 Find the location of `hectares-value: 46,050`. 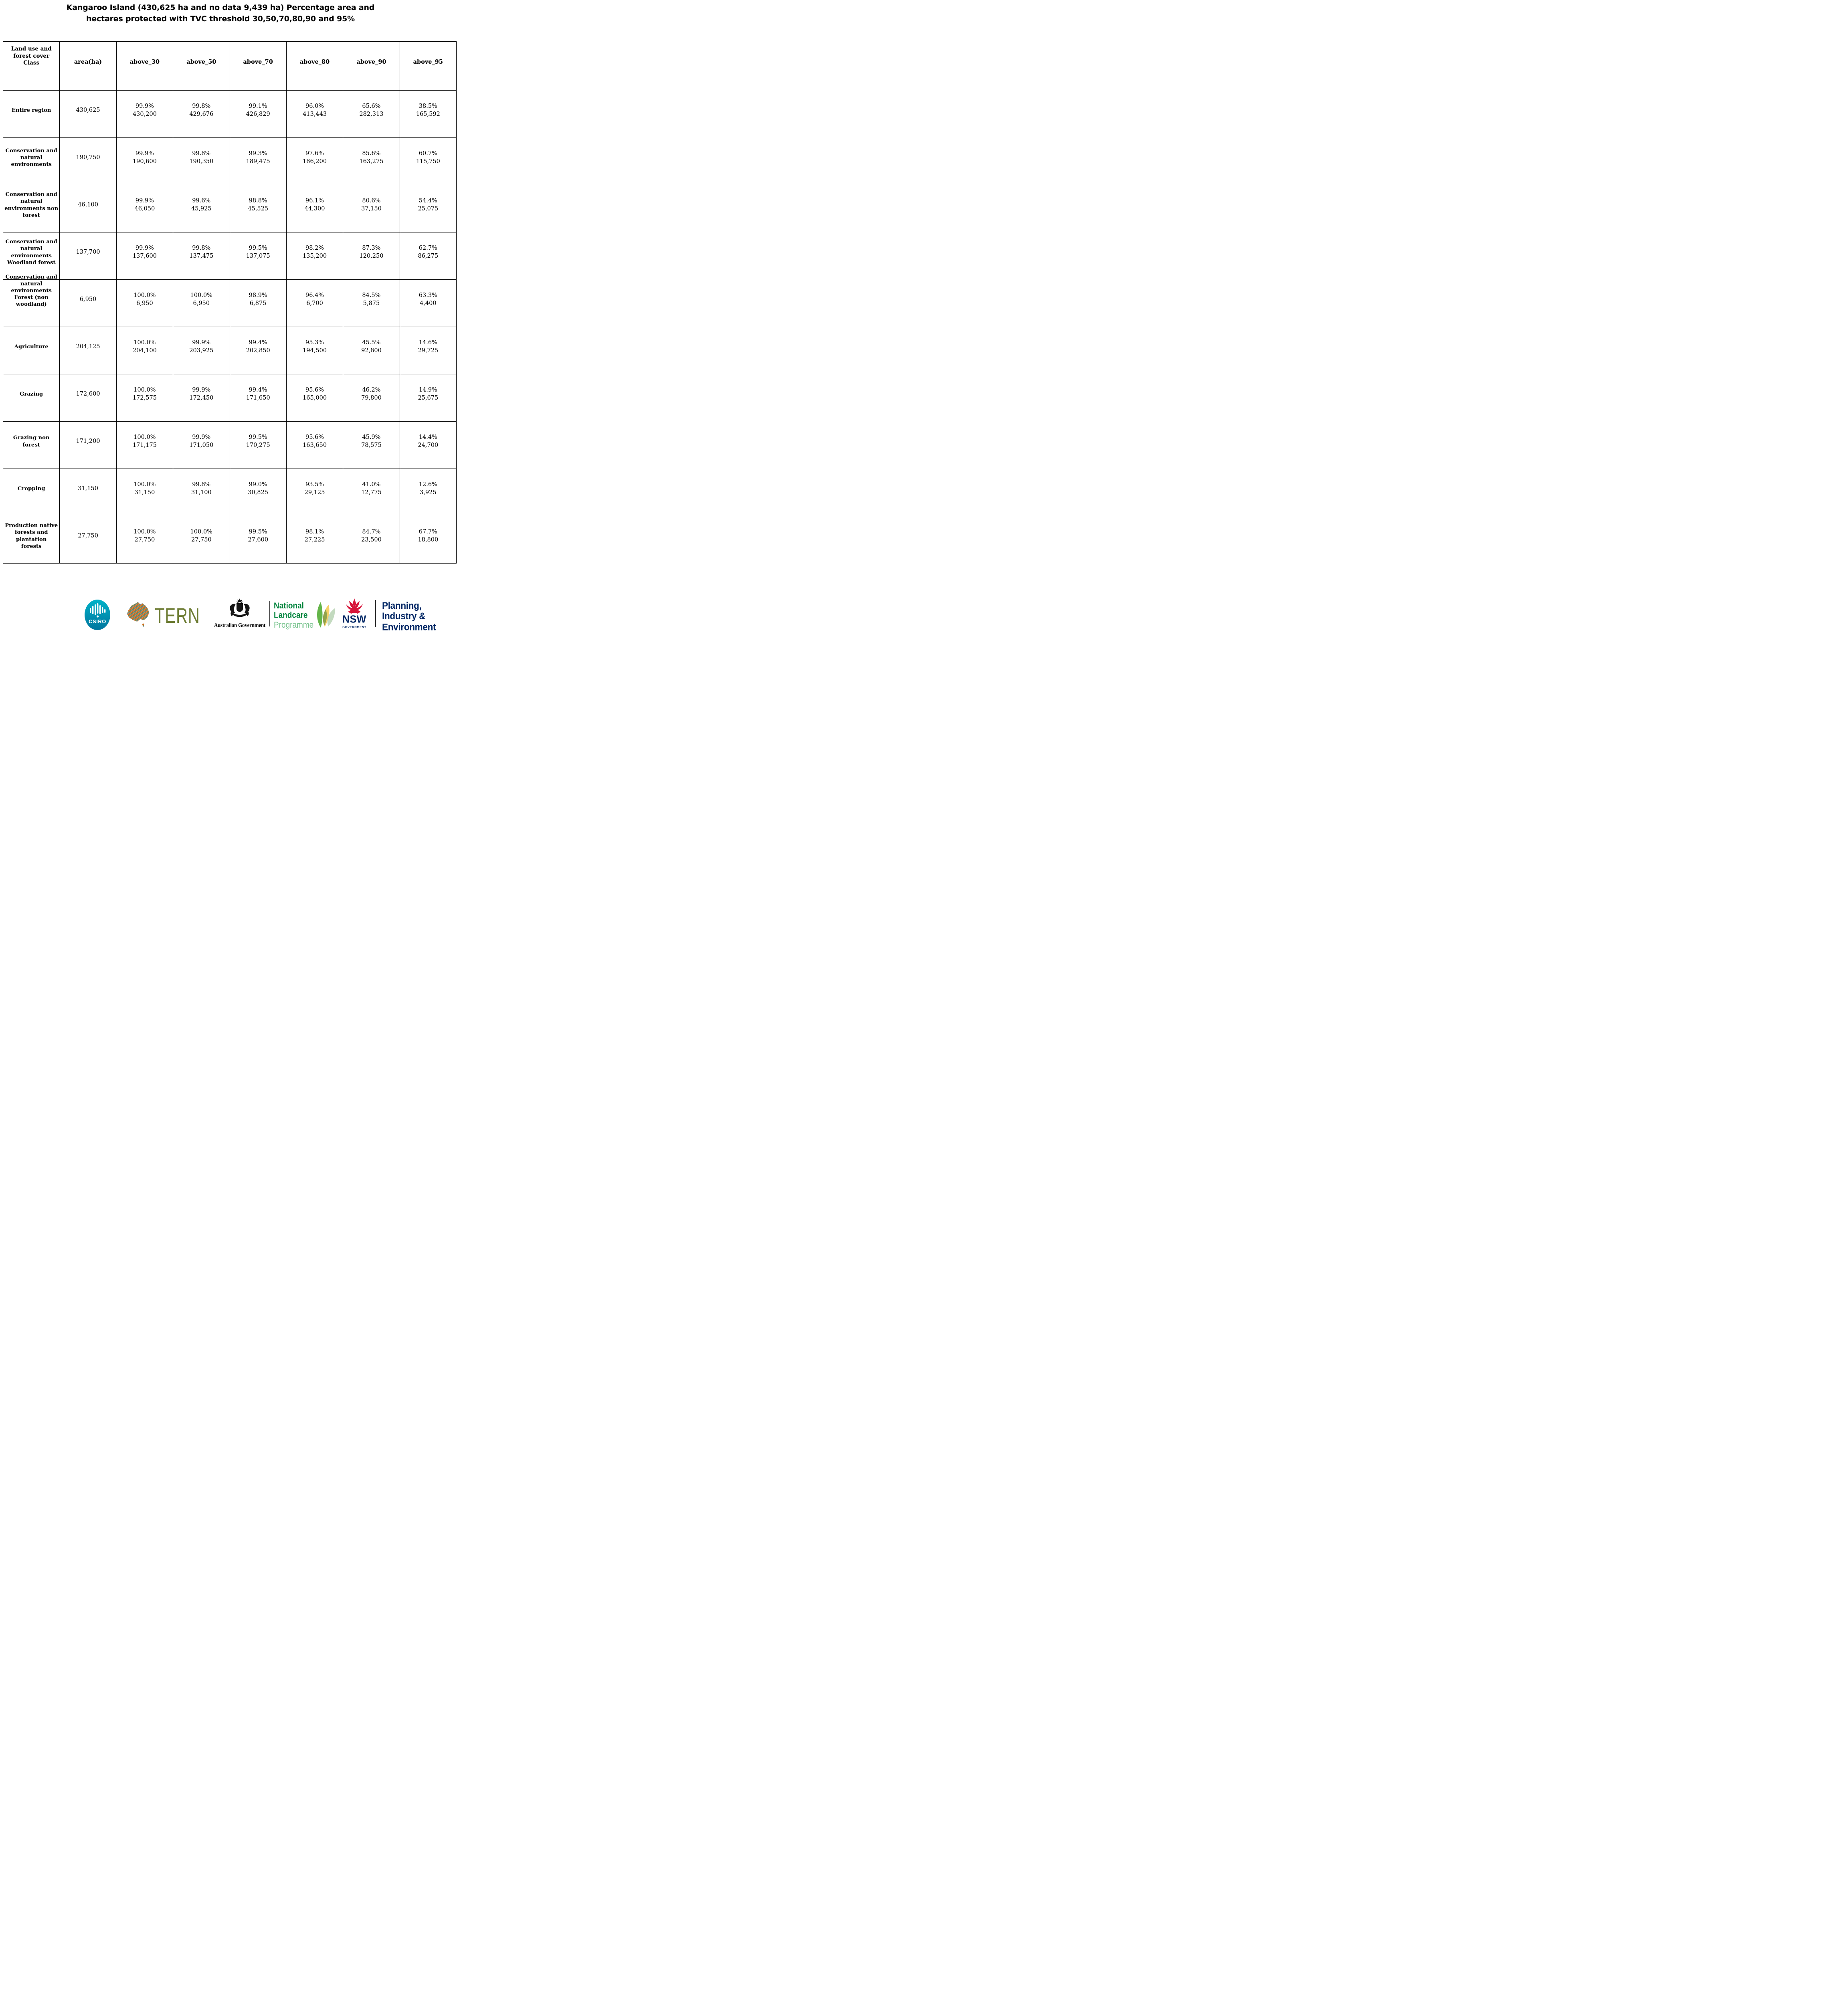

hectares-value: 46,050 is located at coordinates (144, 209).